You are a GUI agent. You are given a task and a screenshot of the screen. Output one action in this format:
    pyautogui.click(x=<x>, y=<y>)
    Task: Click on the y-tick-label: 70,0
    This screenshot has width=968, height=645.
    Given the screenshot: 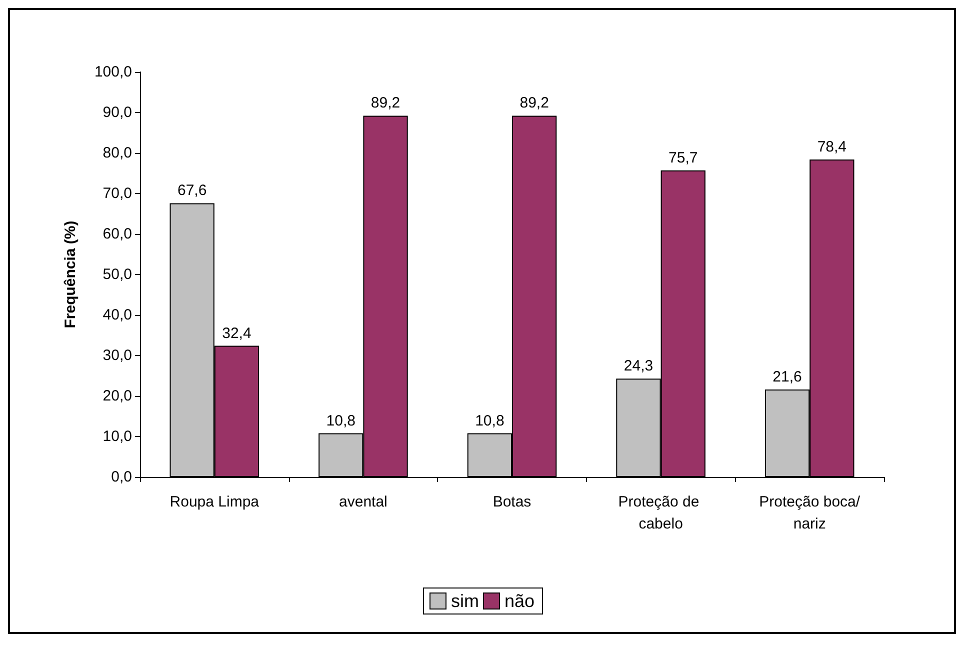 What is the action you would take?
    pyautogui.click(x=117, y=193)
    